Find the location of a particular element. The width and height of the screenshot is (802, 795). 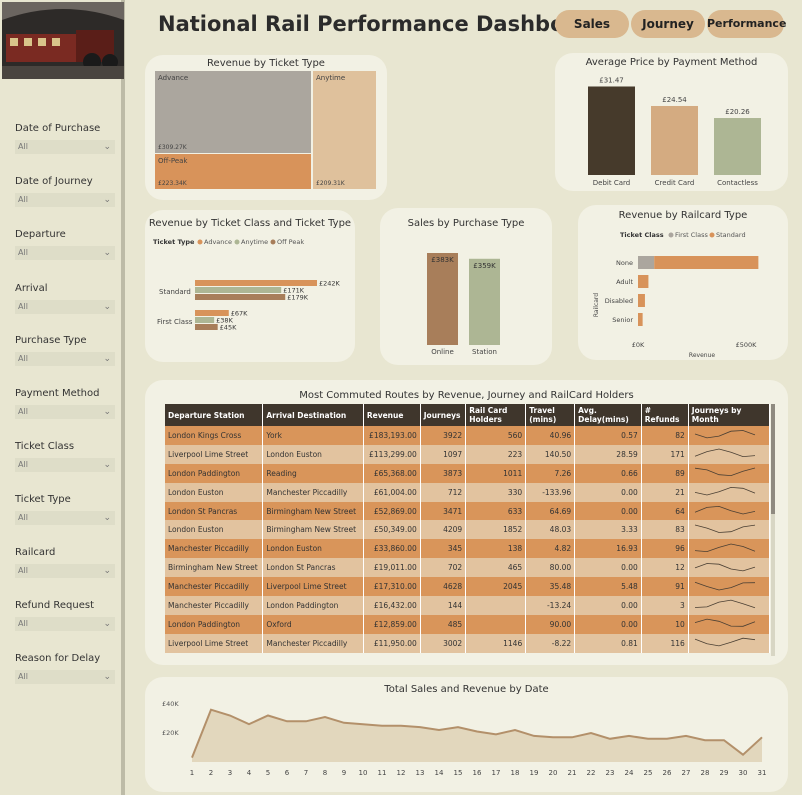

x-tick-label: 5 is located at coordinates (268, 773).